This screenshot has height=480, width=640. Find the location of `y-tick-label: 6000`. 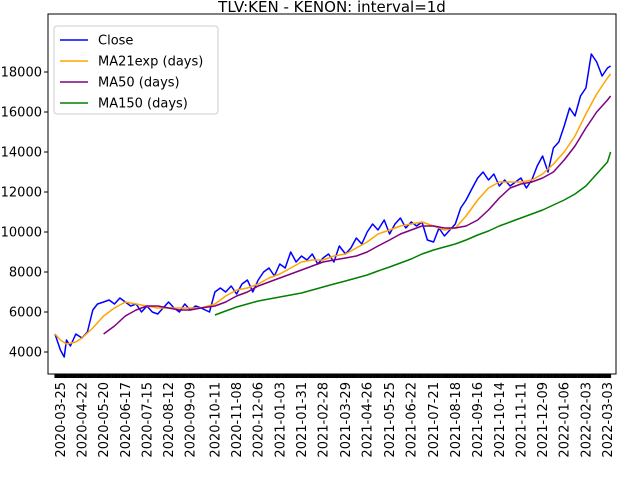

y-tick-label: 6000 is located at coordinates (25, 313).